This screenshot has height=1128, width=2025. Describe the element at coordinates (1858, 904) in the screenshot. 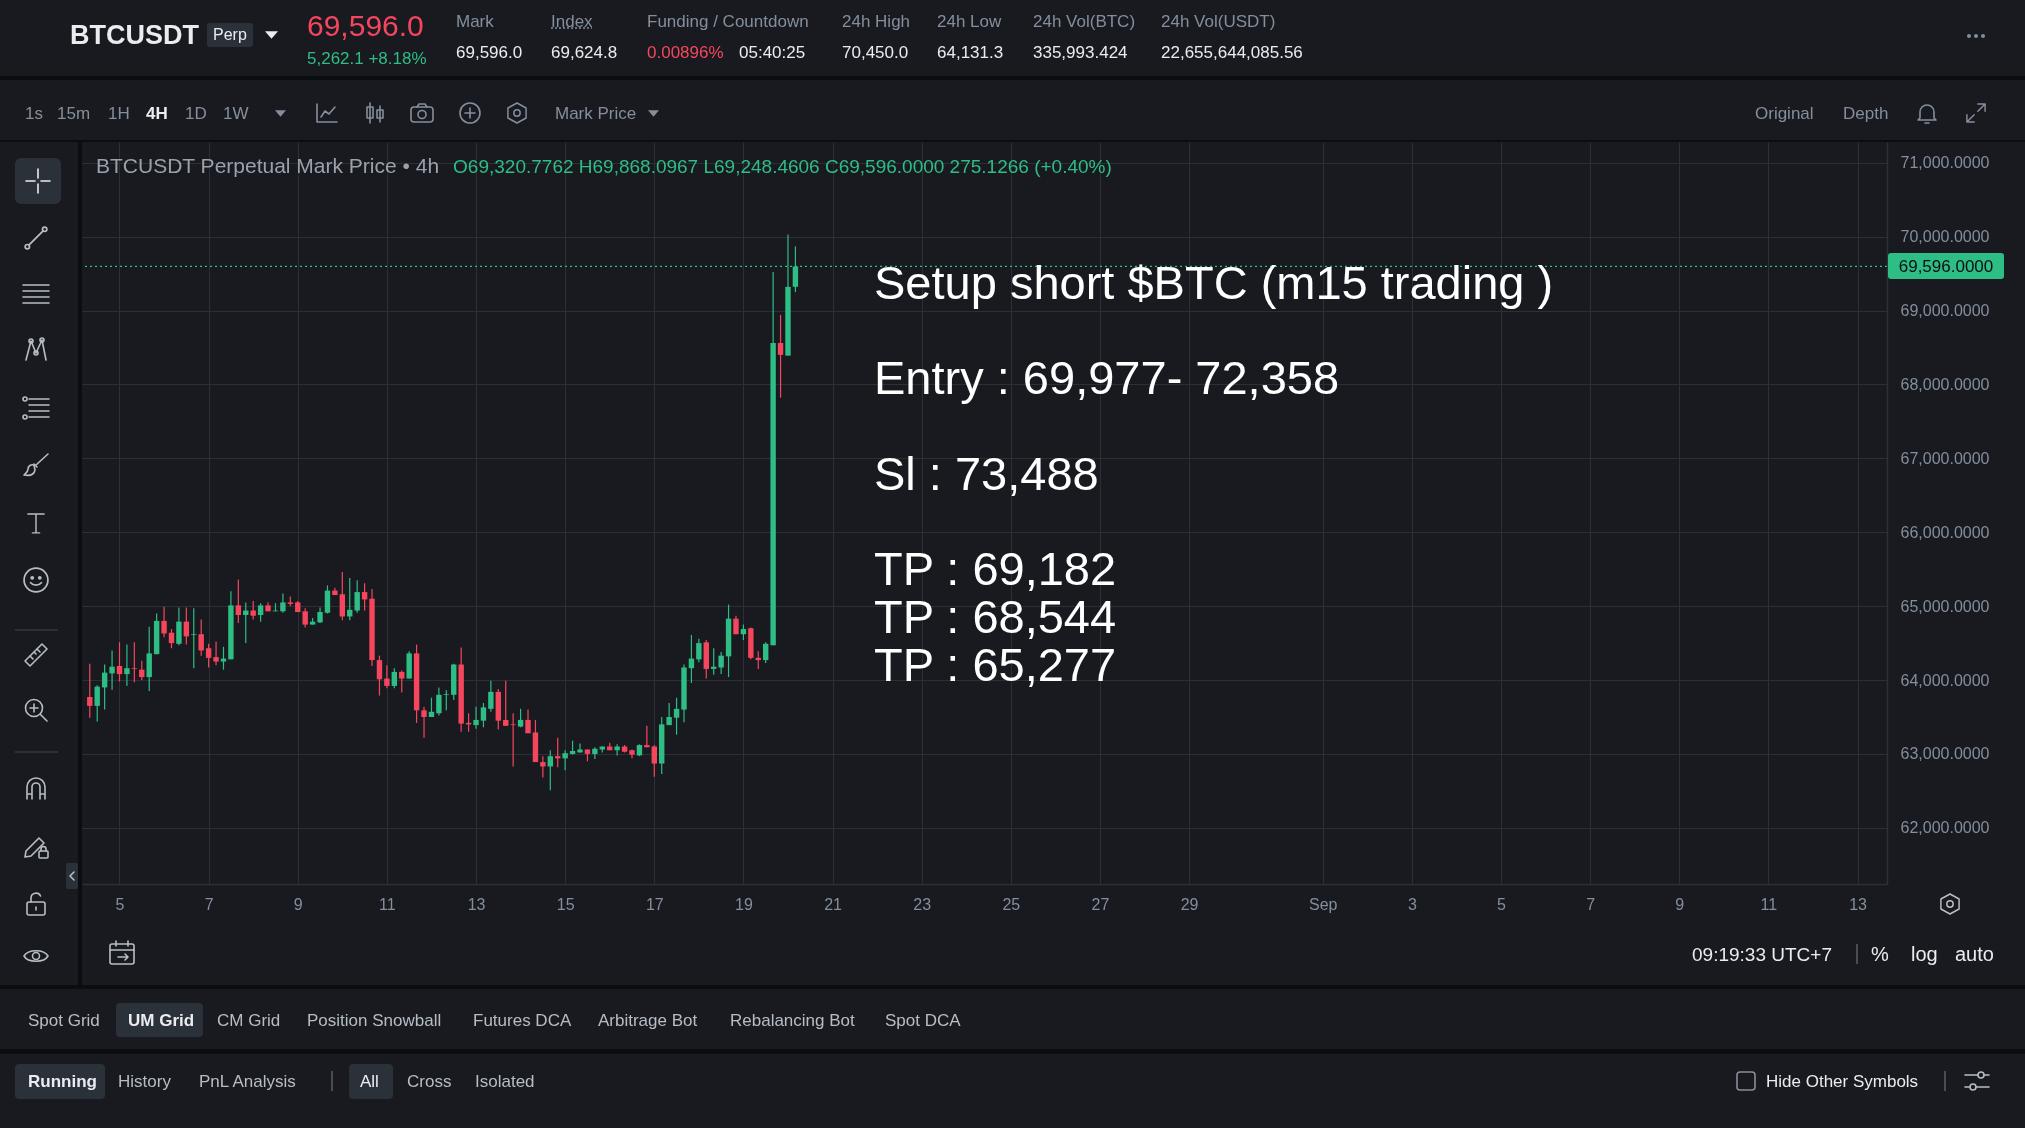

I see `x-tick-label: 13` at that location.